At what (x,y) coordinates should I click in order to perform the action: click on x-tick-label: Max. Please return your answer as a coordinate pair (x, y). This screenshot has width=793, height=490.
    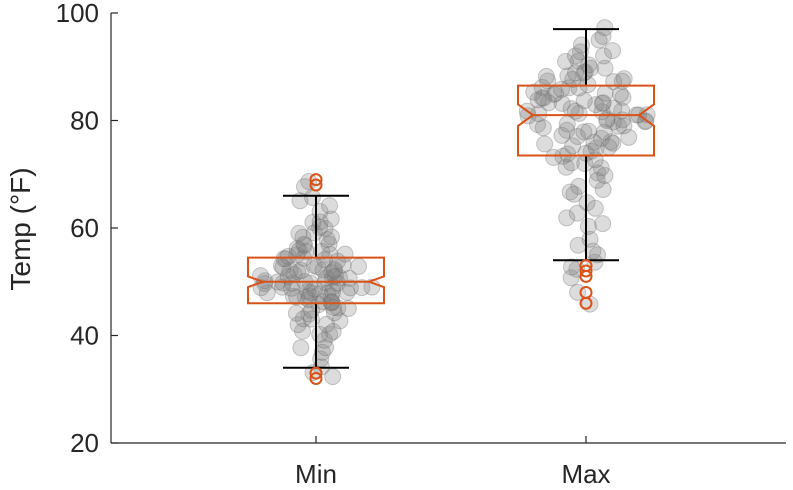
    Looking at the image, I should click on (585, 474).